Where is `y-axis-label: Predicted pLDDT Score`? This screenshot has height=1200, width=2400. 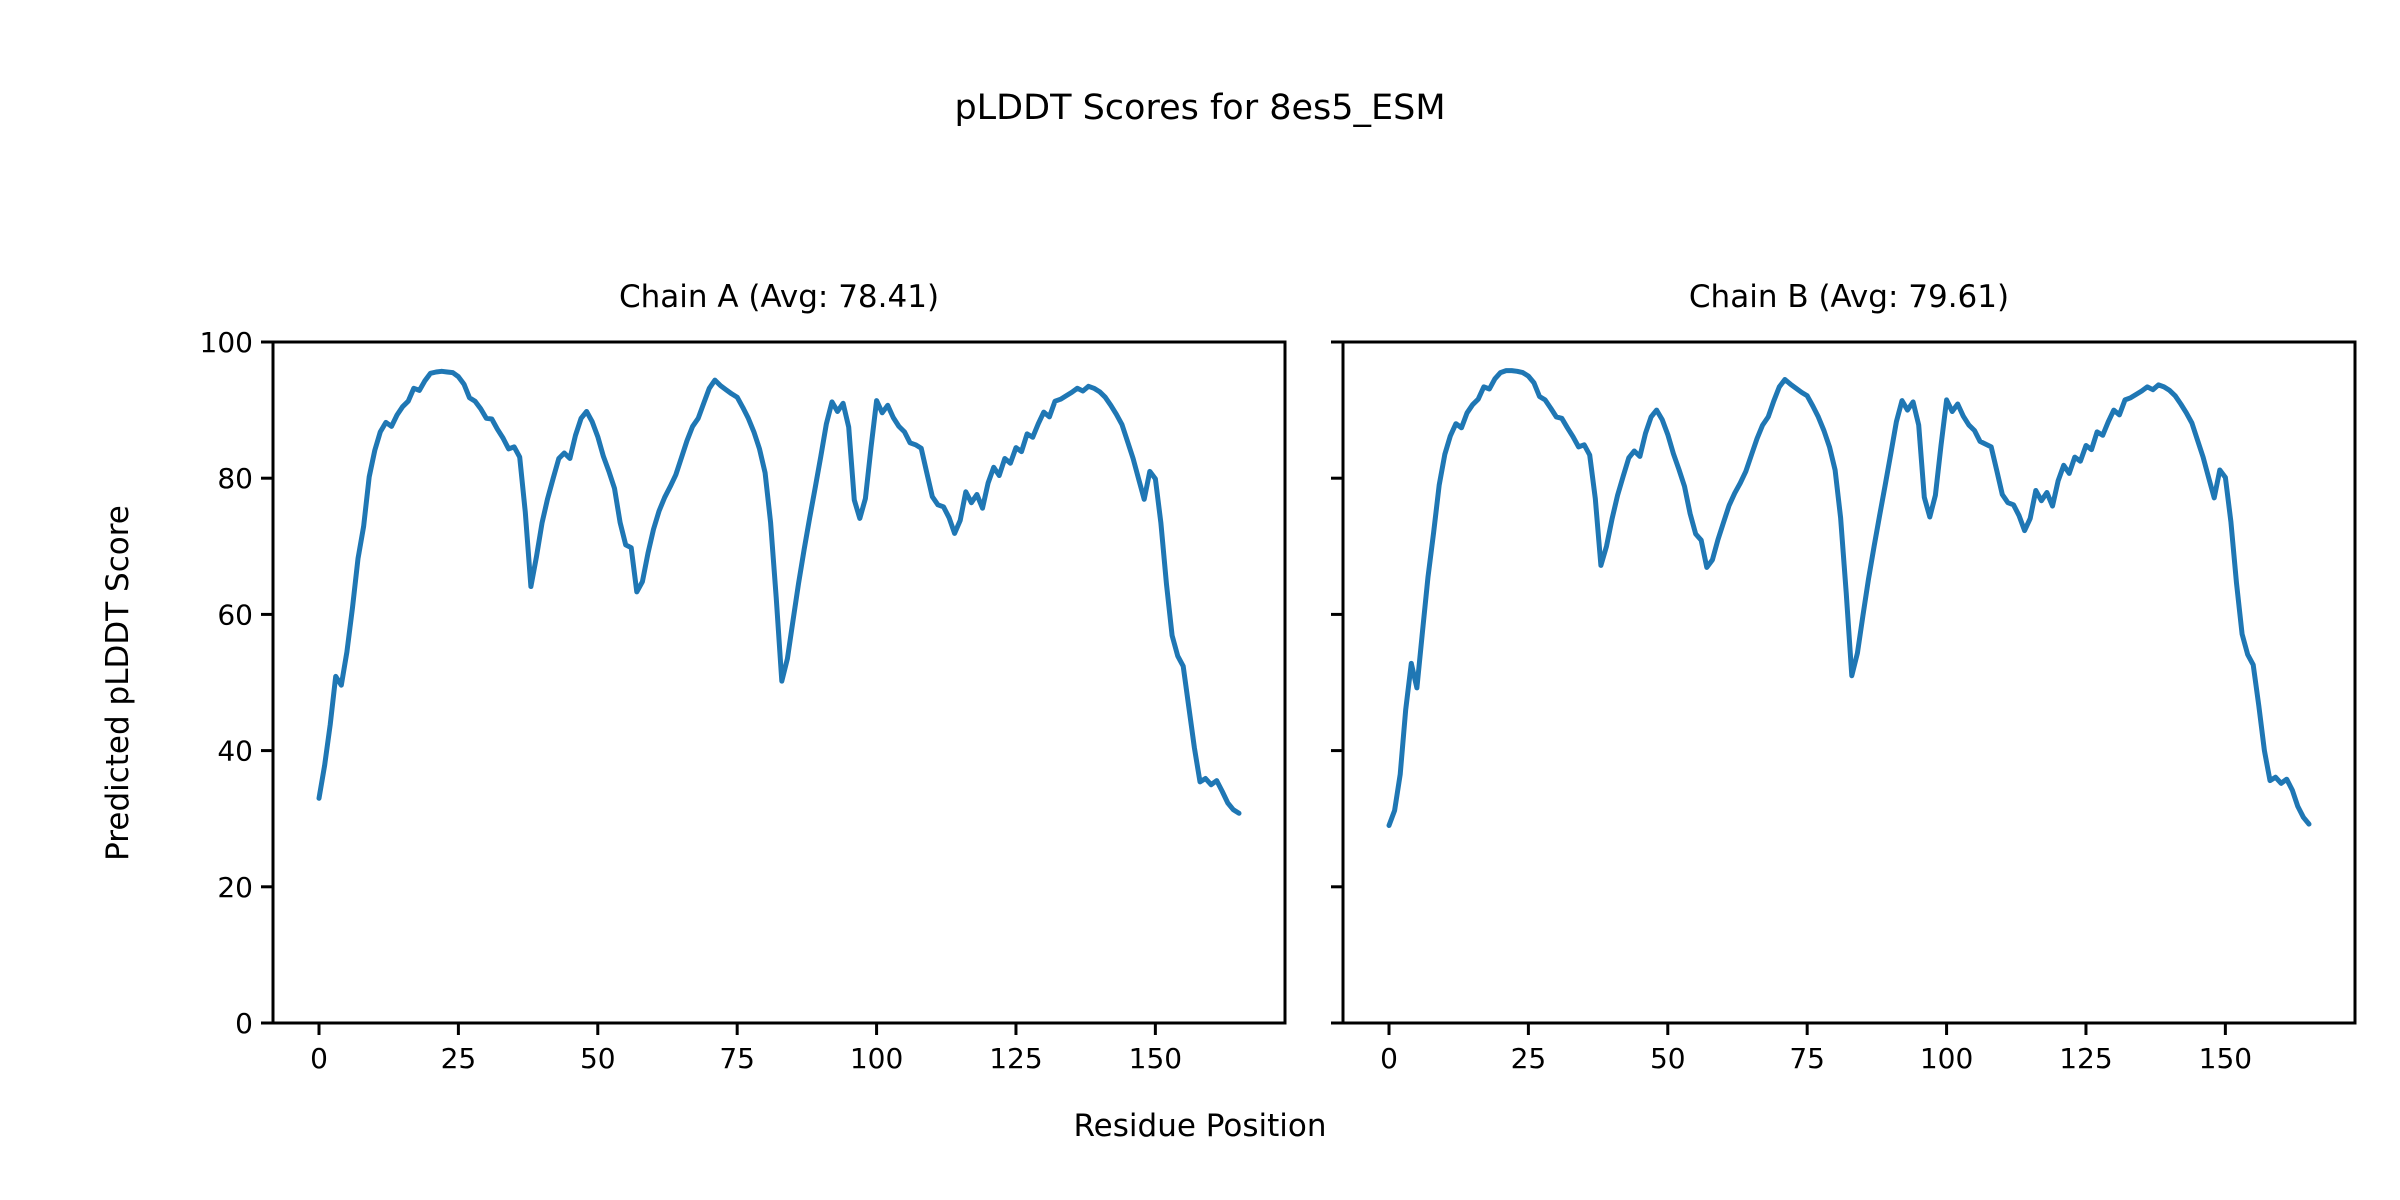
y-axis-label: Predicted pLDDT Score is located at coordinates (118, 683).